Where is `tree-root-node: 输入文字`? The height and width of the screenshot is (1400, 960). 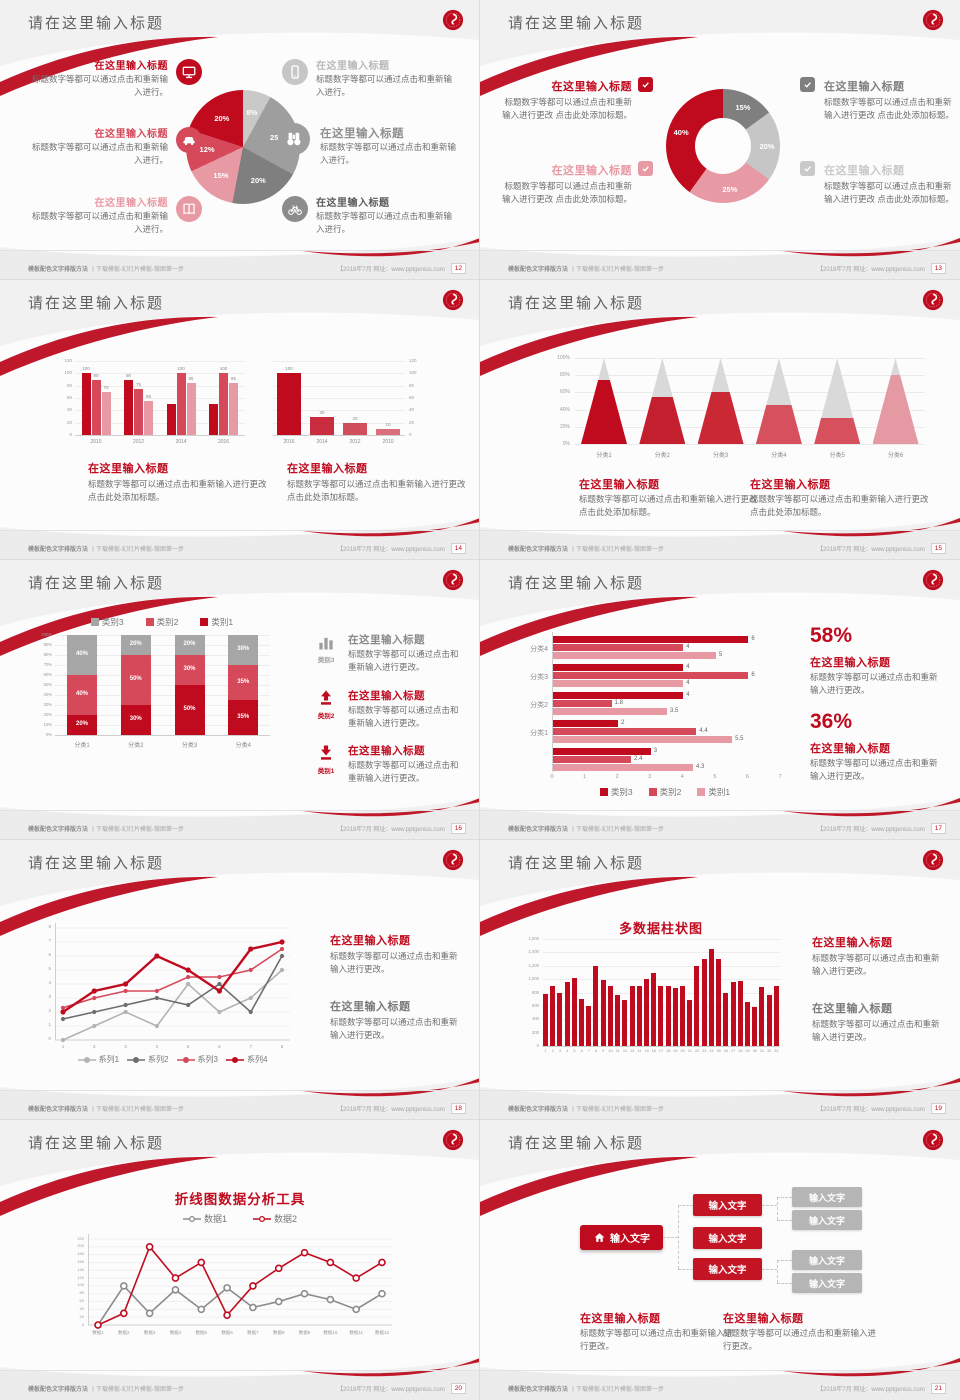
tree-root-node: 输入文字 is located at coordinates (621, 1237).